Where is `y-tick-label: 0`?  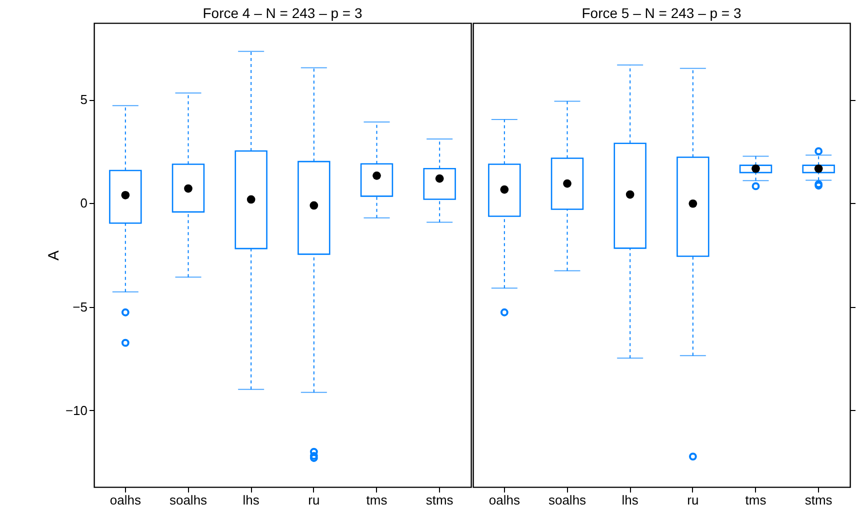
y-tick-label: 0 is located at coordinates (84, 203).